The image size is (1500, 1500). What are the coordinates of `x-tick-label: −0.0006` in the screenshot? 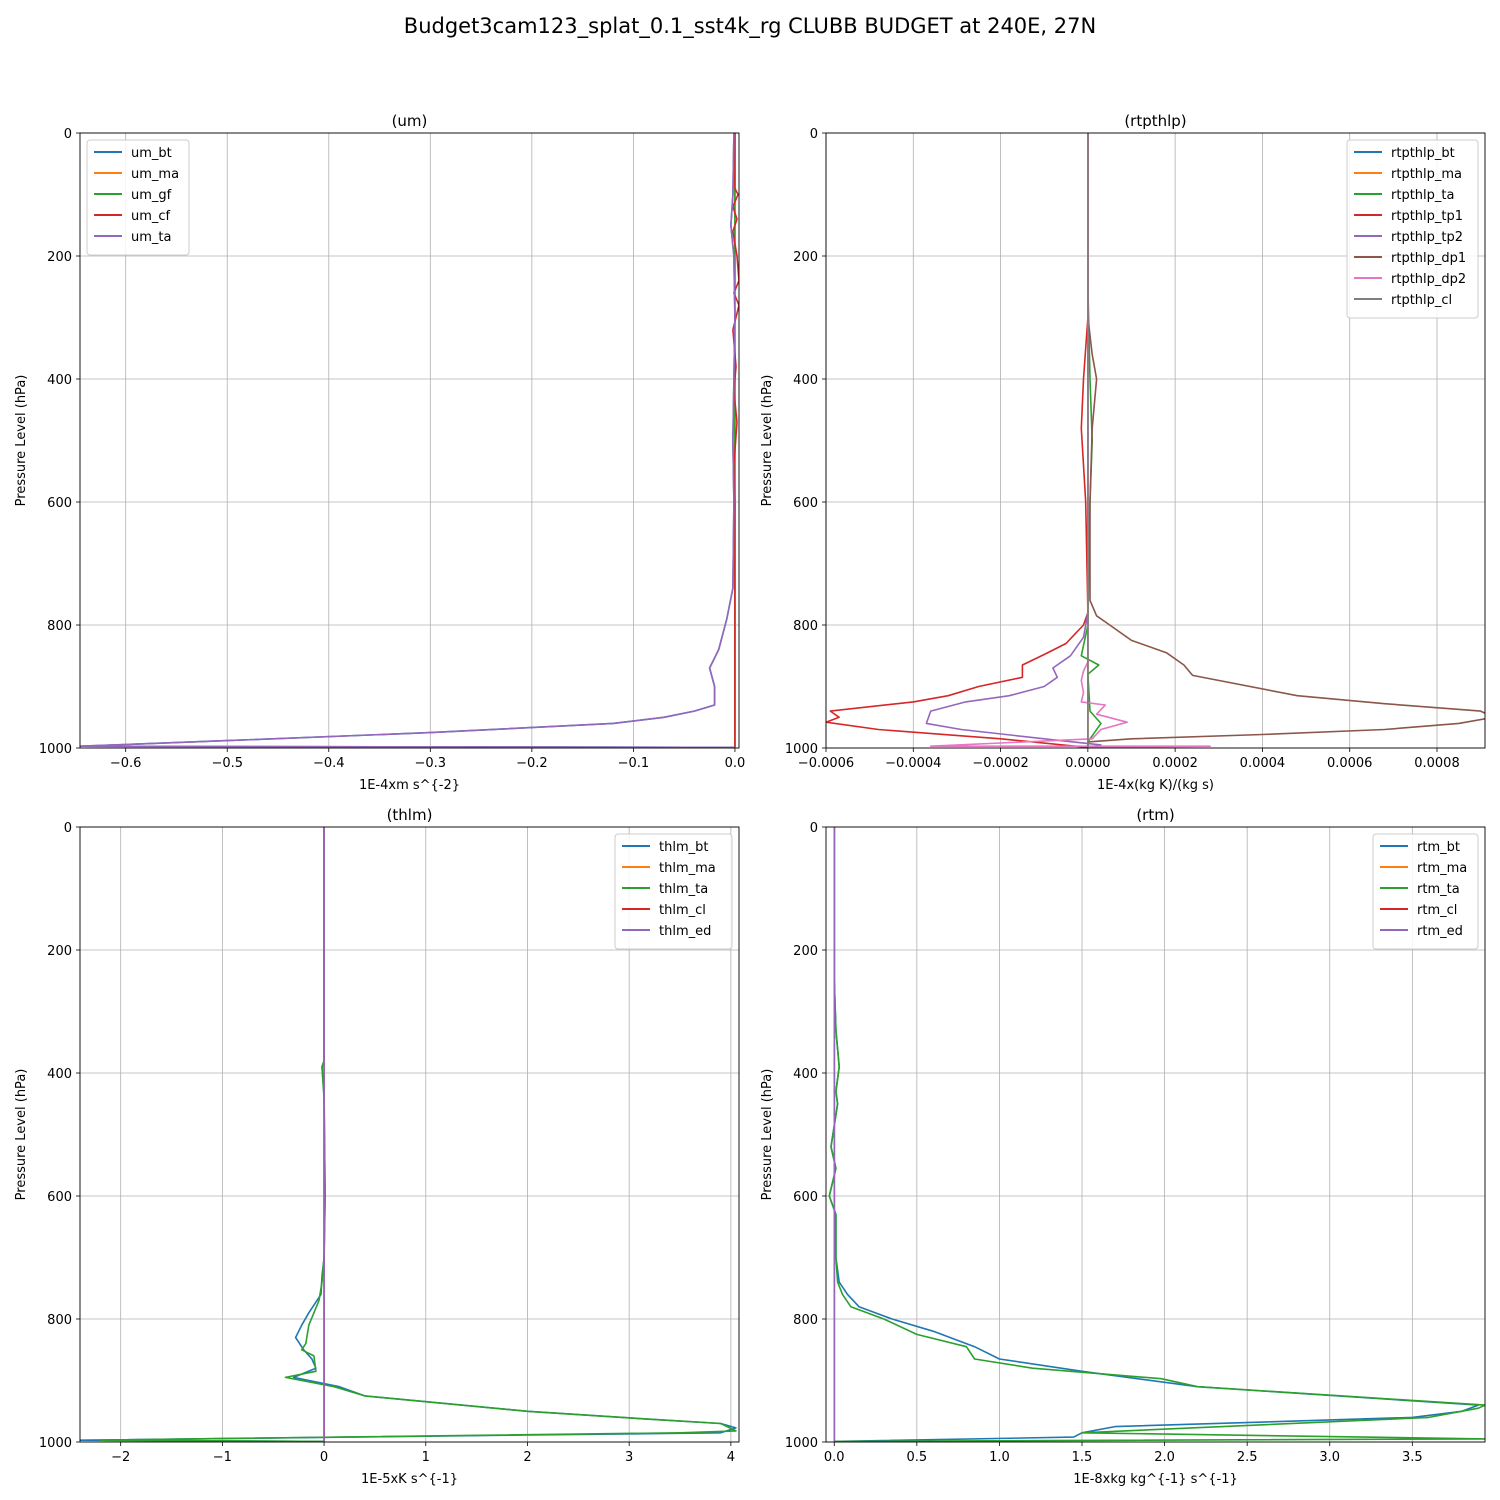 It's located at (826, 763).